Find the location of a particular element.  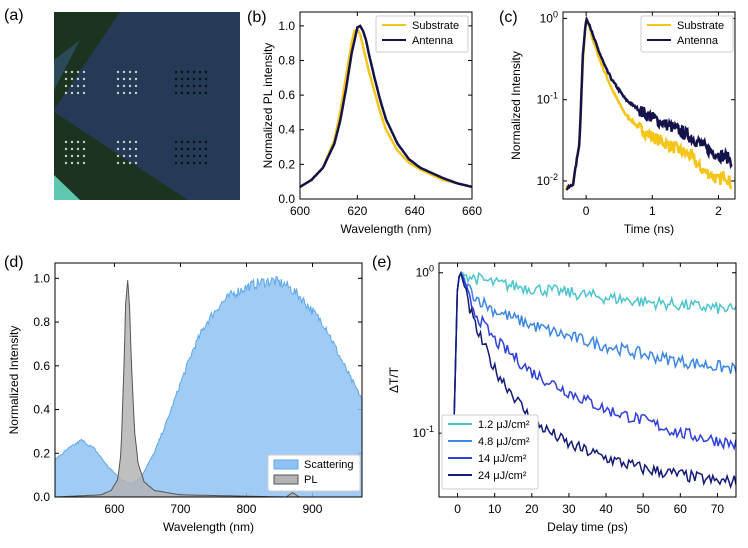

x-tick-label: 620 is located at coordinates (357, 211).